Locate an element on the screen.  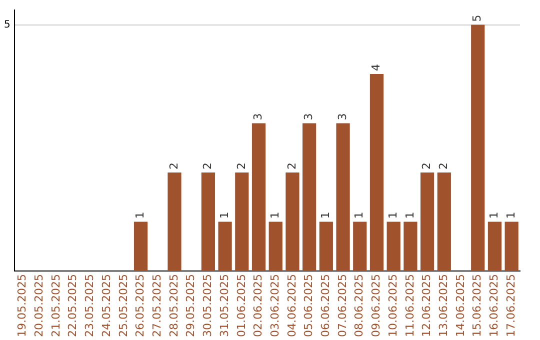
x-tick-label: 28.05.2025 is located at coordinates (173, 306).